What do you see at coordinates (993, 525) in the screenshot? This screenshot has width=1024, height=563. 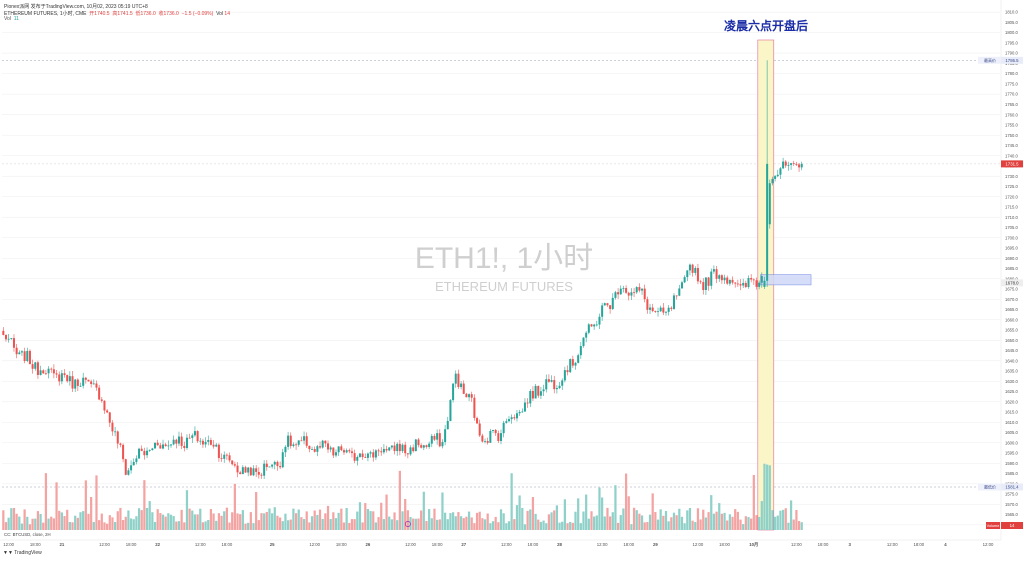 I see `volume-tag-label-bg` at bounding box center [993, 525].